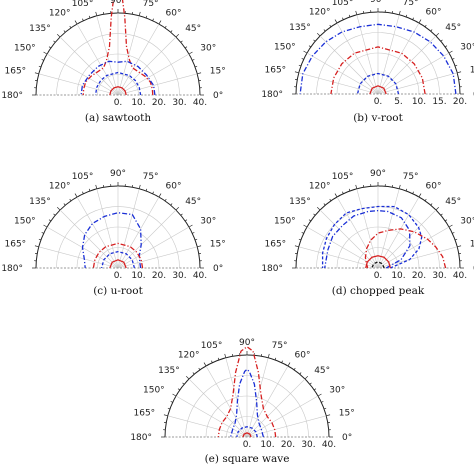  Describe the element at coordinates (25, 222) in the screenshot. I see `angle-tick-label: 150°` at that location.